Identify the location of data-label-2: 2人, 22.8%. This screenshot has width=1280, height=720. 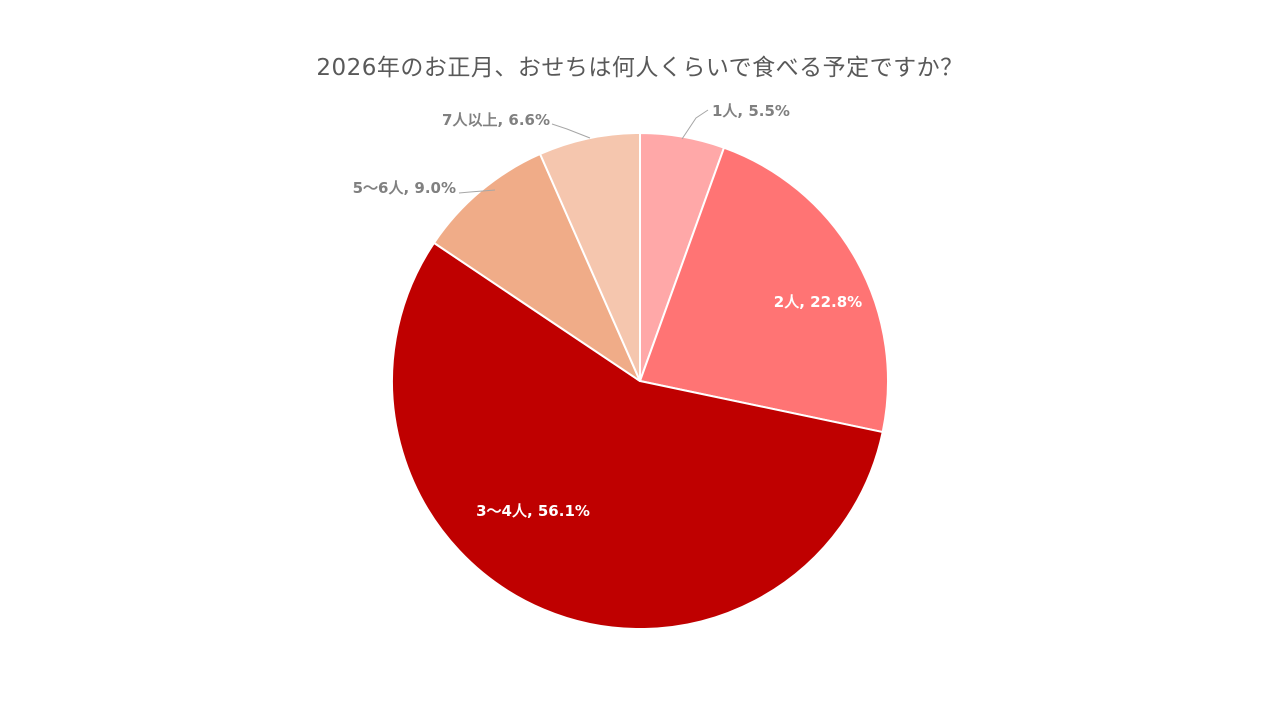
(818, 302).